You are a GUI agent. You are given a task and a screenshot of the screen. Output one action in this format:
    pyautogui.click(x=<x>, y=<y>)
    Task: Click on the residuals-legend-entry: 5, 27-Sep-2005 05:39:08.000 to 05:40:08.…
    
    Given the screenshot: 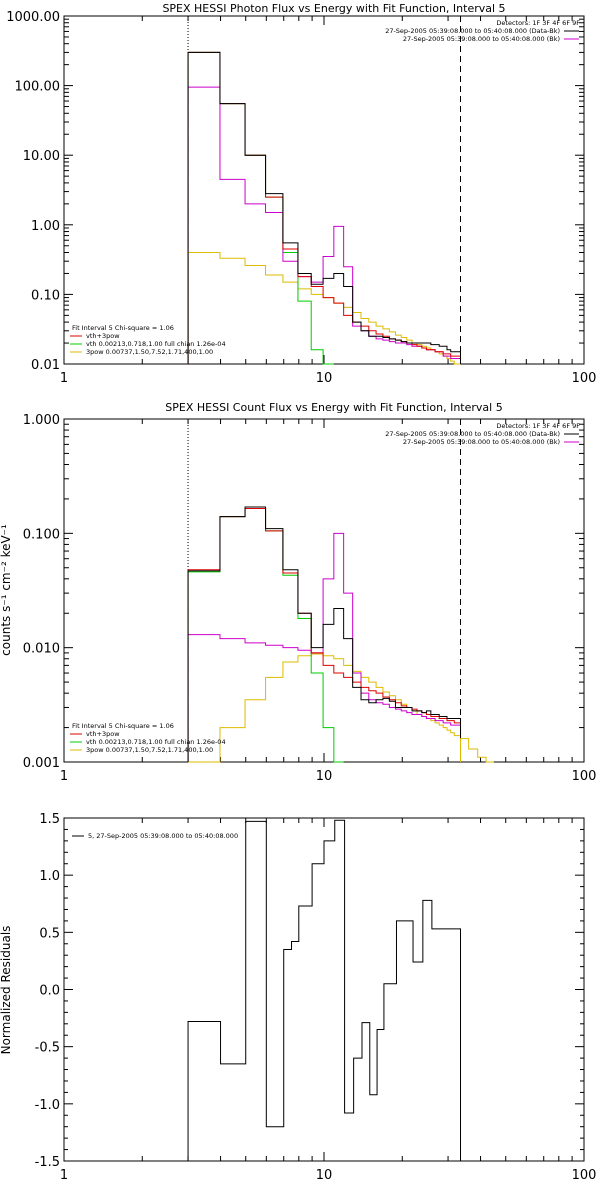 What is the action you would take?
    pyautogui.click(x=163, y=836)
    